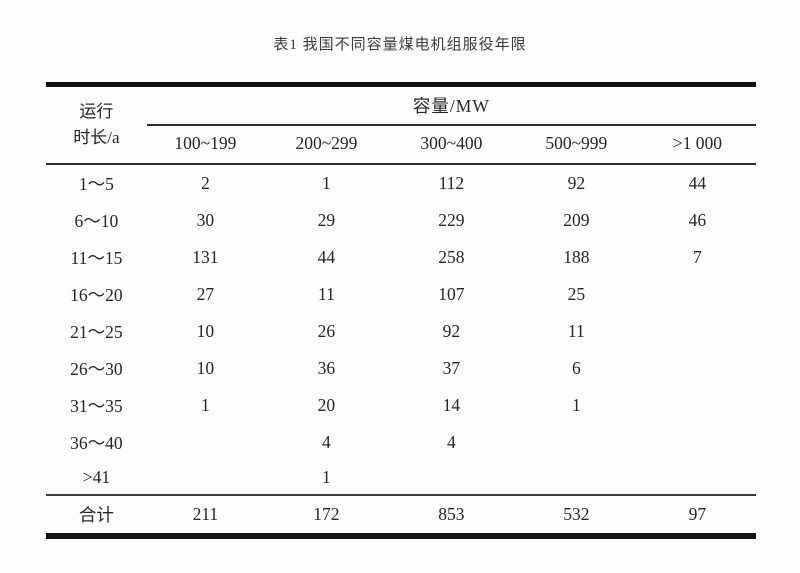 The width and height of the screenshot is (800, 573). I want to click on row-label: 21～25, so click(96, 332).